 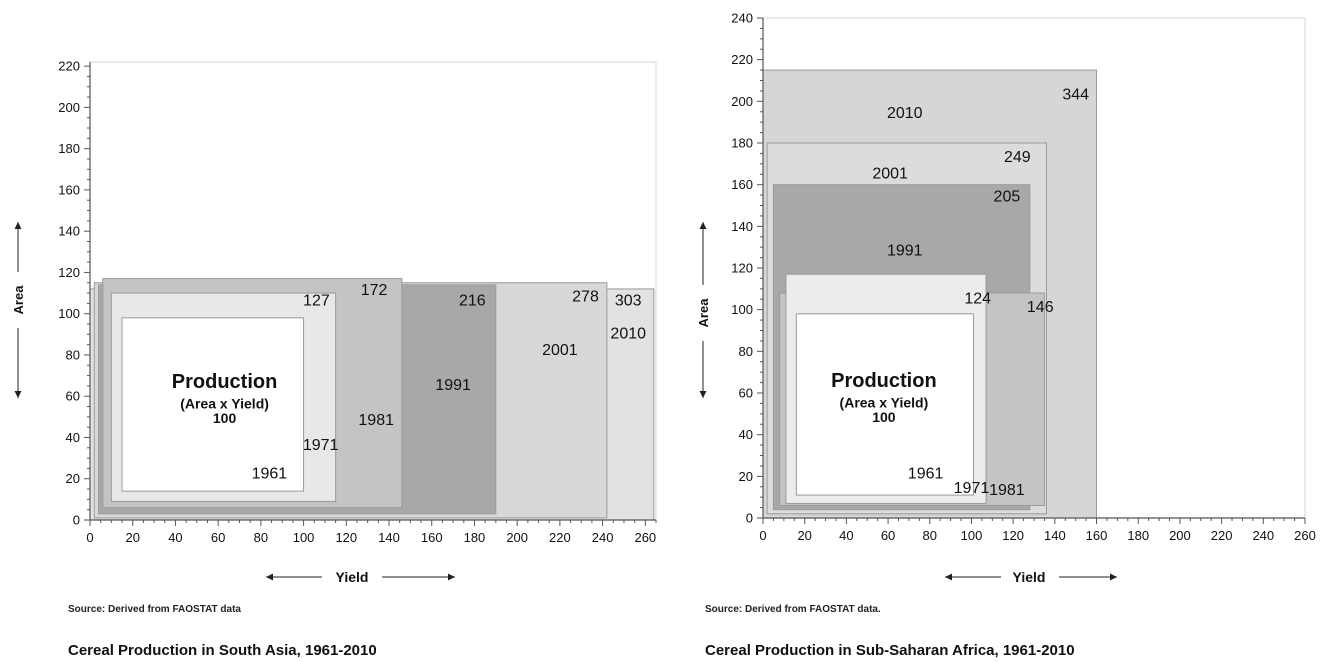 I want to click on x-axis-label: Yield, so click(x=352, y=577).